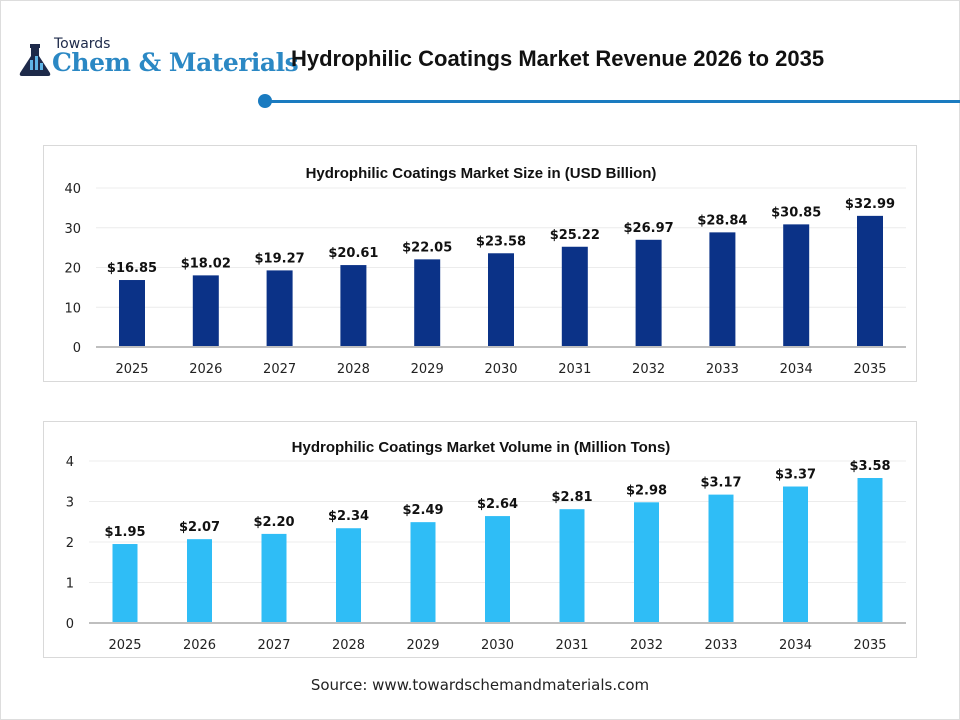  What do you see at coordinates (649, 228) in the screenshot?
I see `data-label: $26.97` at bounding box center [649, 228].